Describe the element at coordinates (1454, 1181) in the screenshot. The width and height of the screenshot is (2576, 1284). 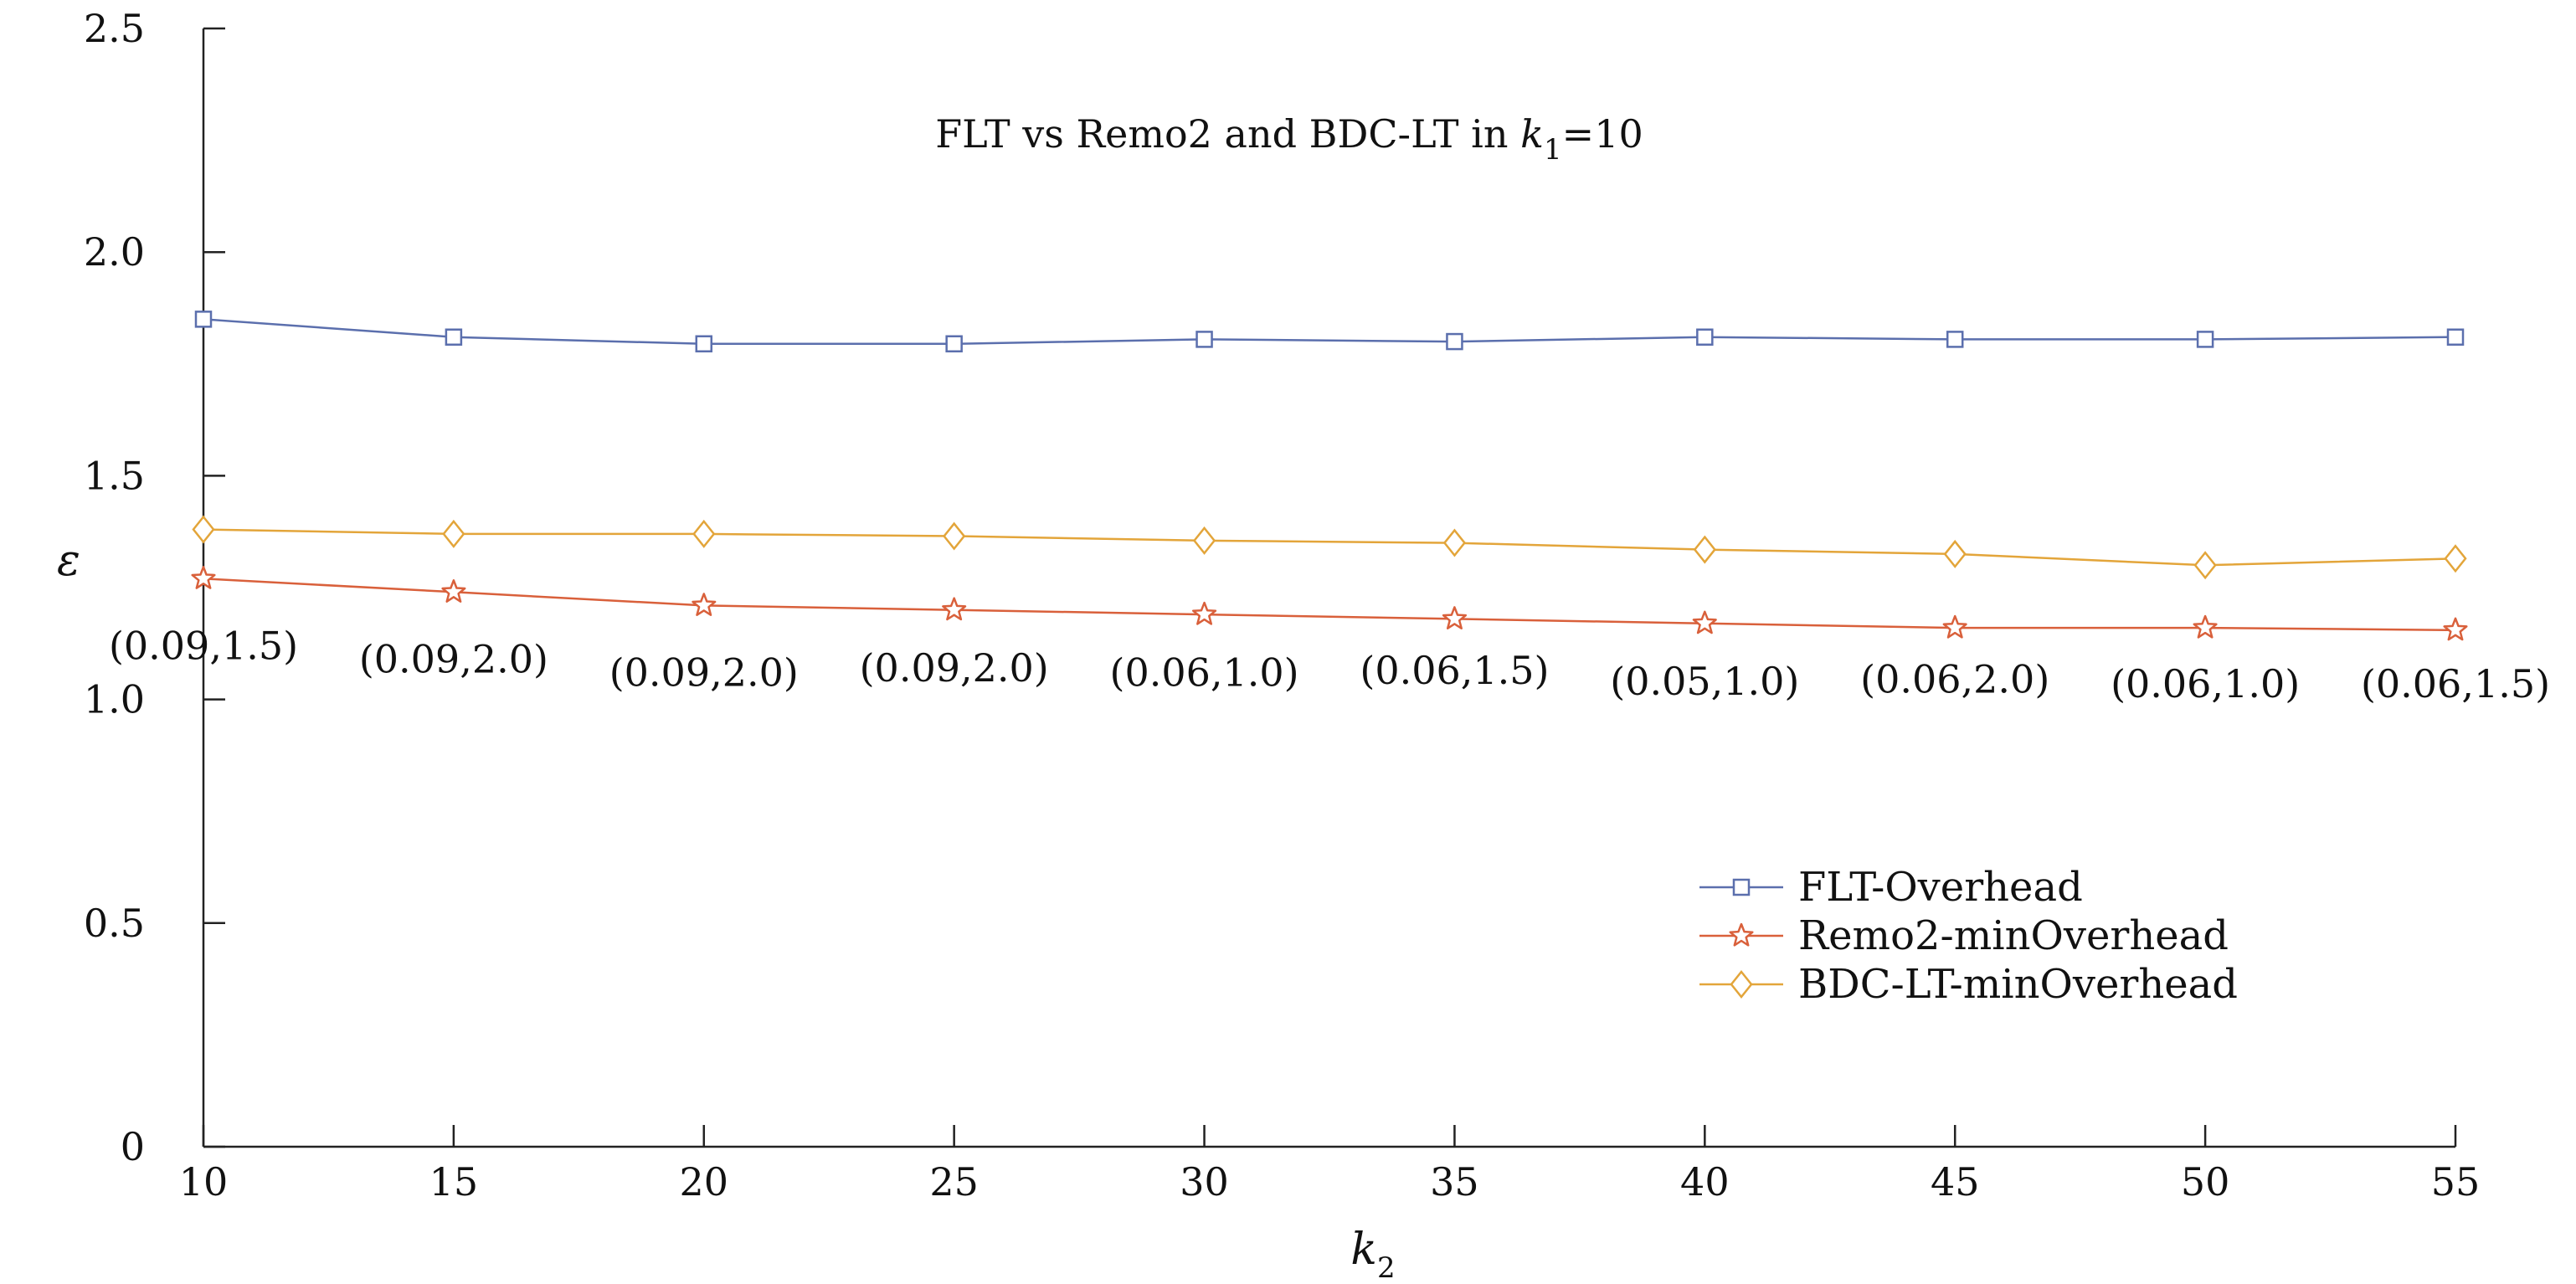
I see `x-tick-label: 35` at that location.